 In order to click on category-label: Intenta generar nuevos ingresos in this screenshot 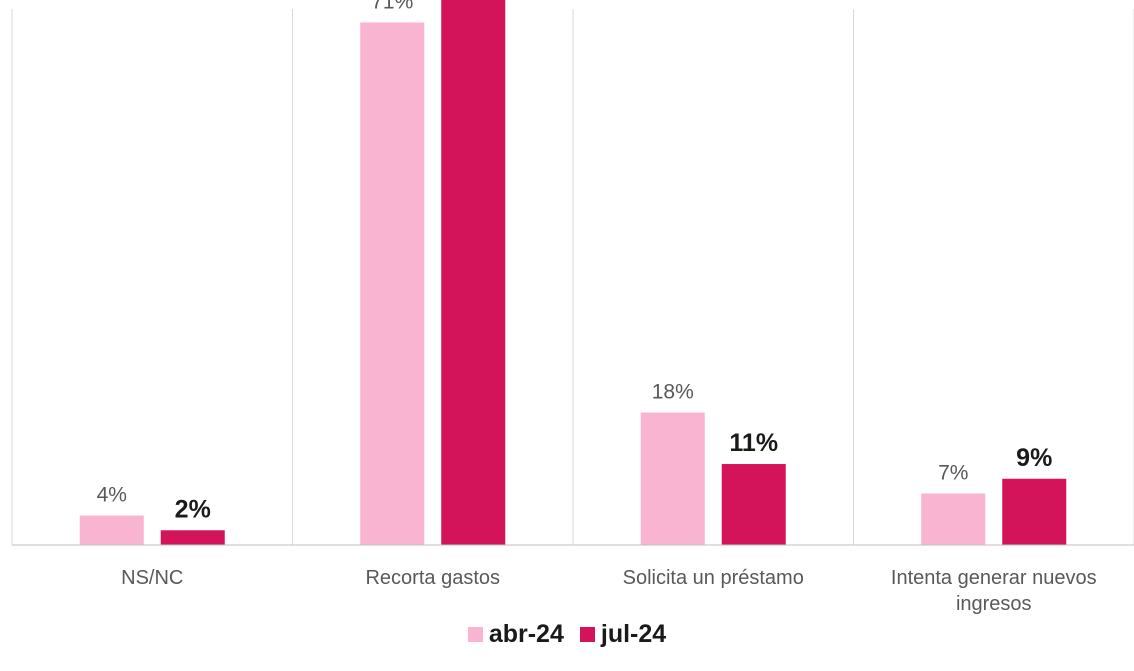, I will do `click(994, 591)`.